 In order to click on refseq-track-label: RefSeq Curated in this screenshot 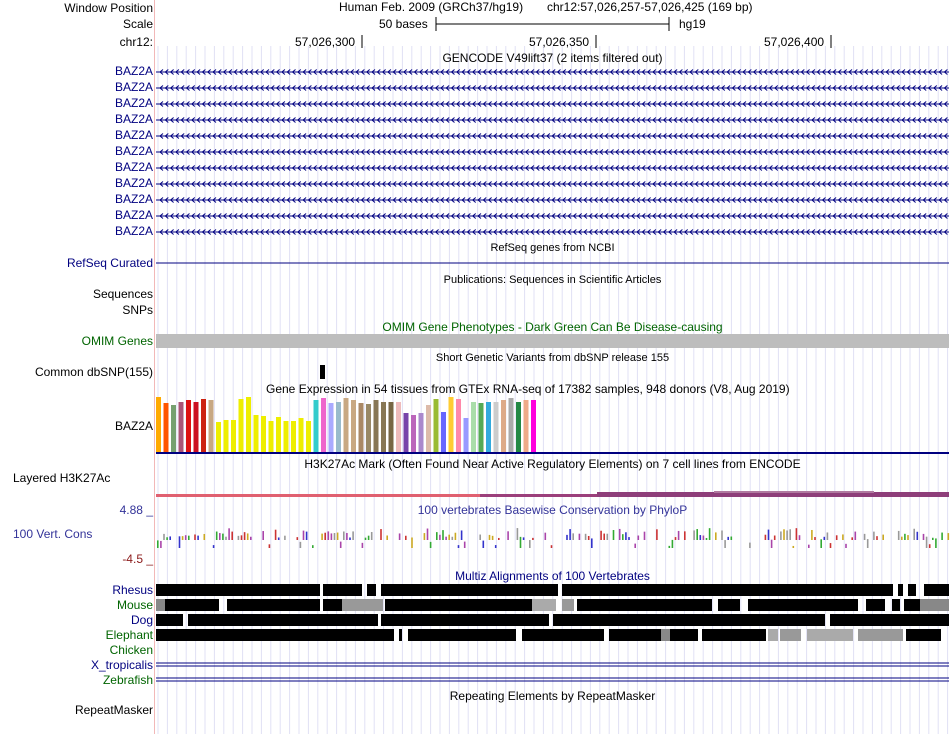, I will do `click(109, 263)`.